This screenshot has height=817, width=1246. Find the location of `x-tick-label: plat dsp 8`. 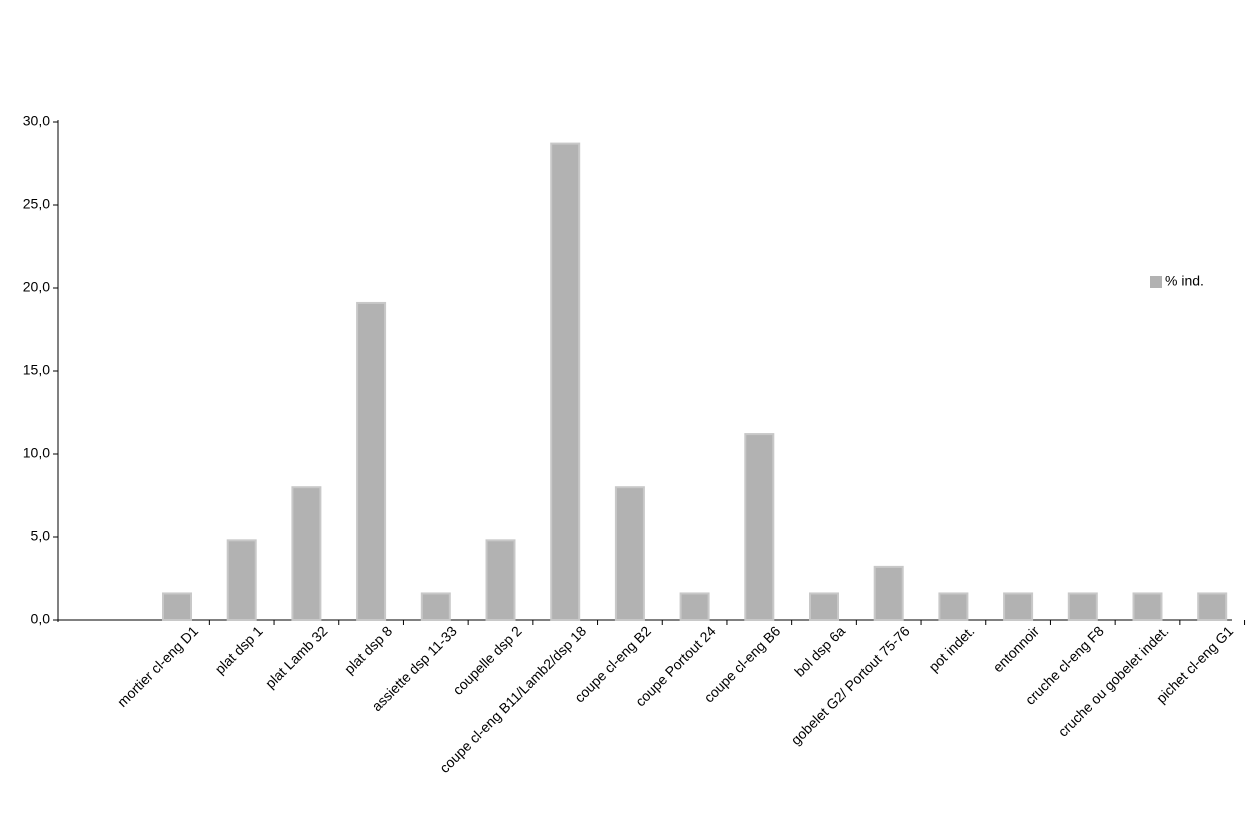

x-tick-label: plat dsp 8 is located at coordinates (368, 650).